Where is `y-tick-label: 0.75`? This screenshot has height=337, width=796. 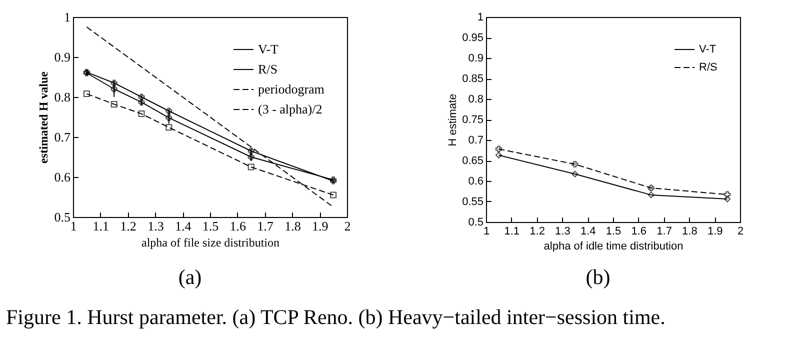
y-tick-label: 0.75 is located at coordinates (473, 120).